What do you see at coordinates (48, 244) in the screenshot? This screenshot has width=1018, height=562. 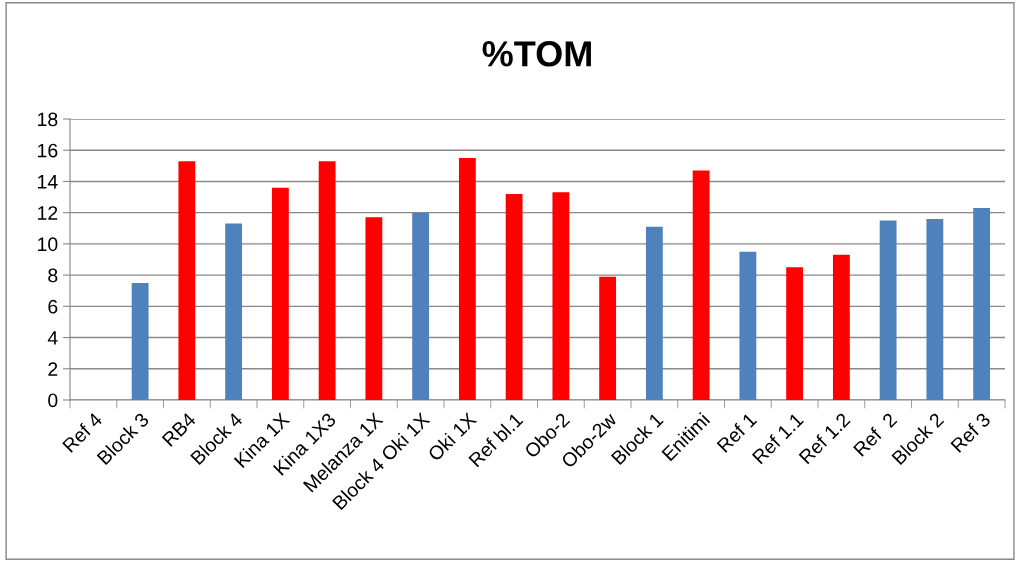 I see `y-tick-label: 10` at bounding box center [48, 244].